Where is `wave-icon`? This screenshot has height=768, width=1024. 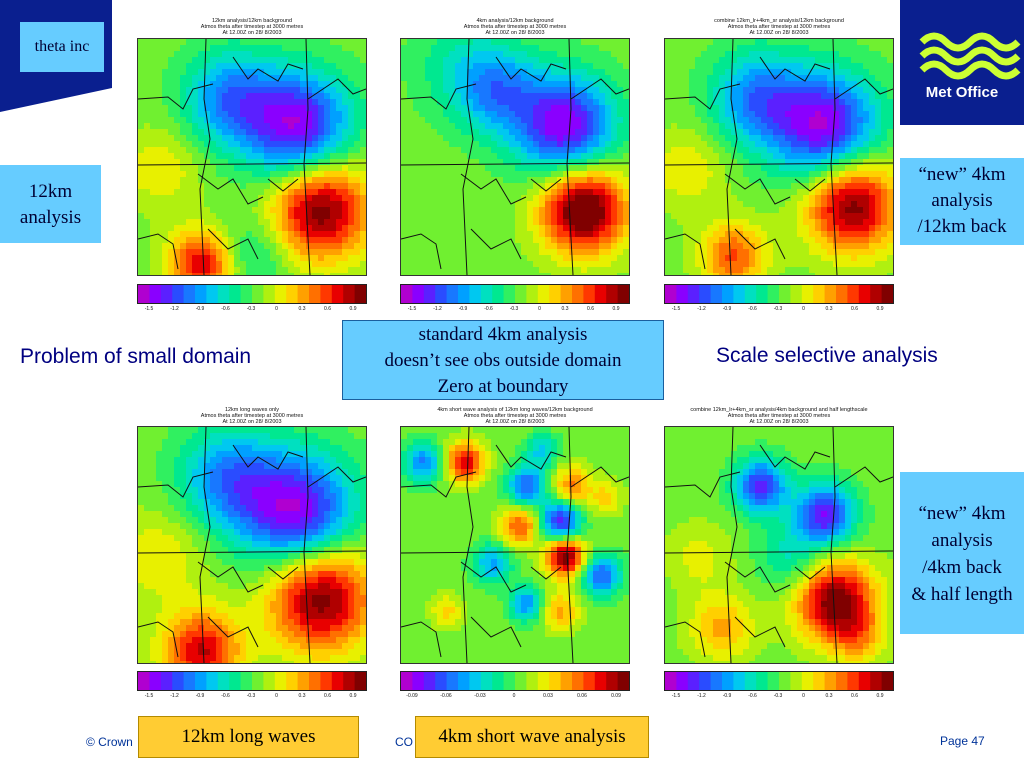 wave-icon is located at coordinates (970, 56).